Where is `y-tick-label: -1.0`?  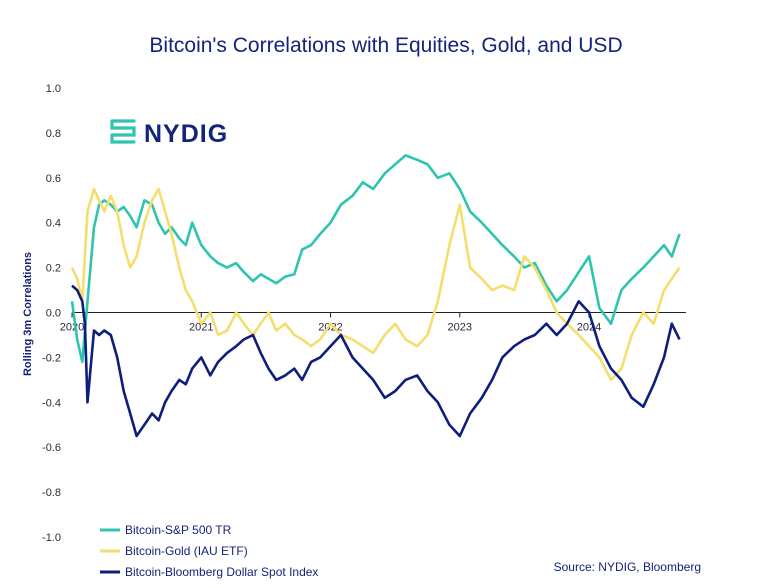 y-tick-label: -1.0 is located at coordinates (51, 538).